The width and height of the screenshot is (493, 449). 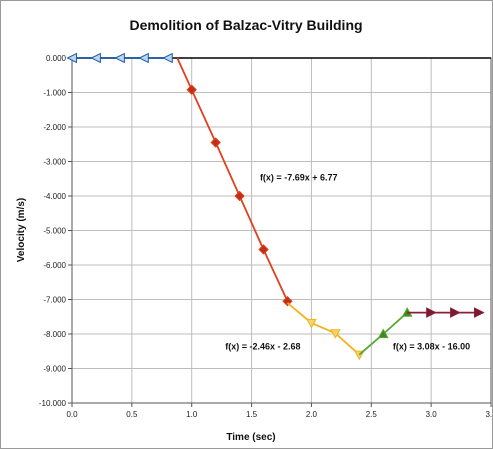 What do you see at coordinates (432, 414) in the screenshot?
I see `x-tick-label: 3.0` at bounding box center [432, 414].